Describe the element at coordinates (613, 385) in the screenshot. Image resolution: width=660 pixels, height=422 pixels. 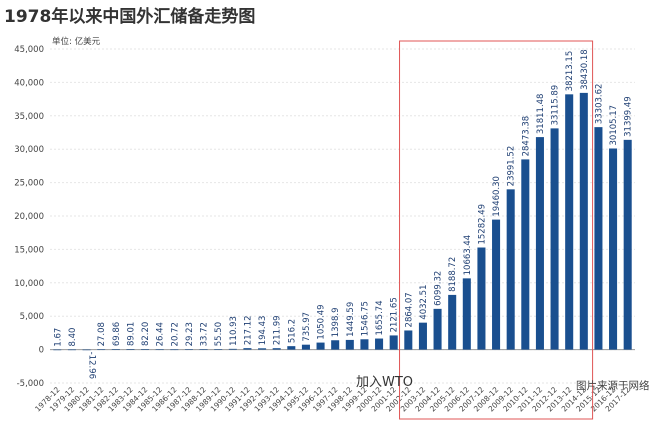
I see `source-note: 图片来源于网络` at that location.